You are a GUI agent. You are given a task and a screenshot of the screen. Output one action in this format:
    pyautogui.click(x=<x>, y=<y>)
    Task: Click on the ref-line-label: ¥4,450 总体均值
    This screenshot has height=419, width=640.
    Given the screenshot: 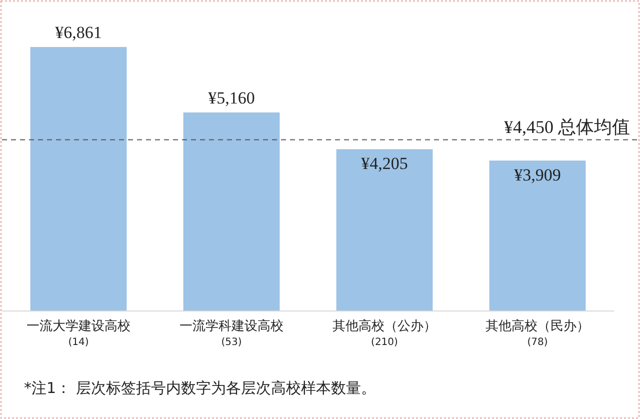 What is the action you would take?
    pyautogui.click(x=567, y=126)
    